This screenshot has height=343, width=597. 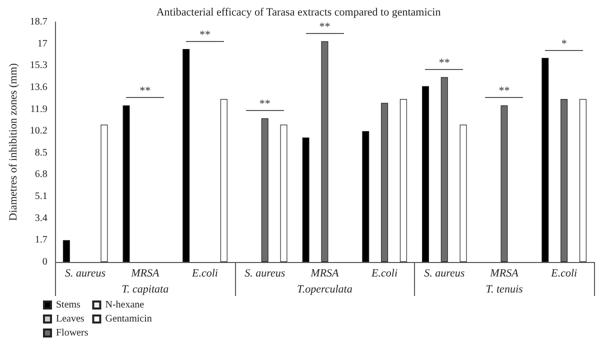 What do you see at coordinates (299, 12) in the screenshot?
I see `chart-title: Antibacterial efficacy of Tarasa extracts compared to gentamicin` at bounding box center [299, 12].